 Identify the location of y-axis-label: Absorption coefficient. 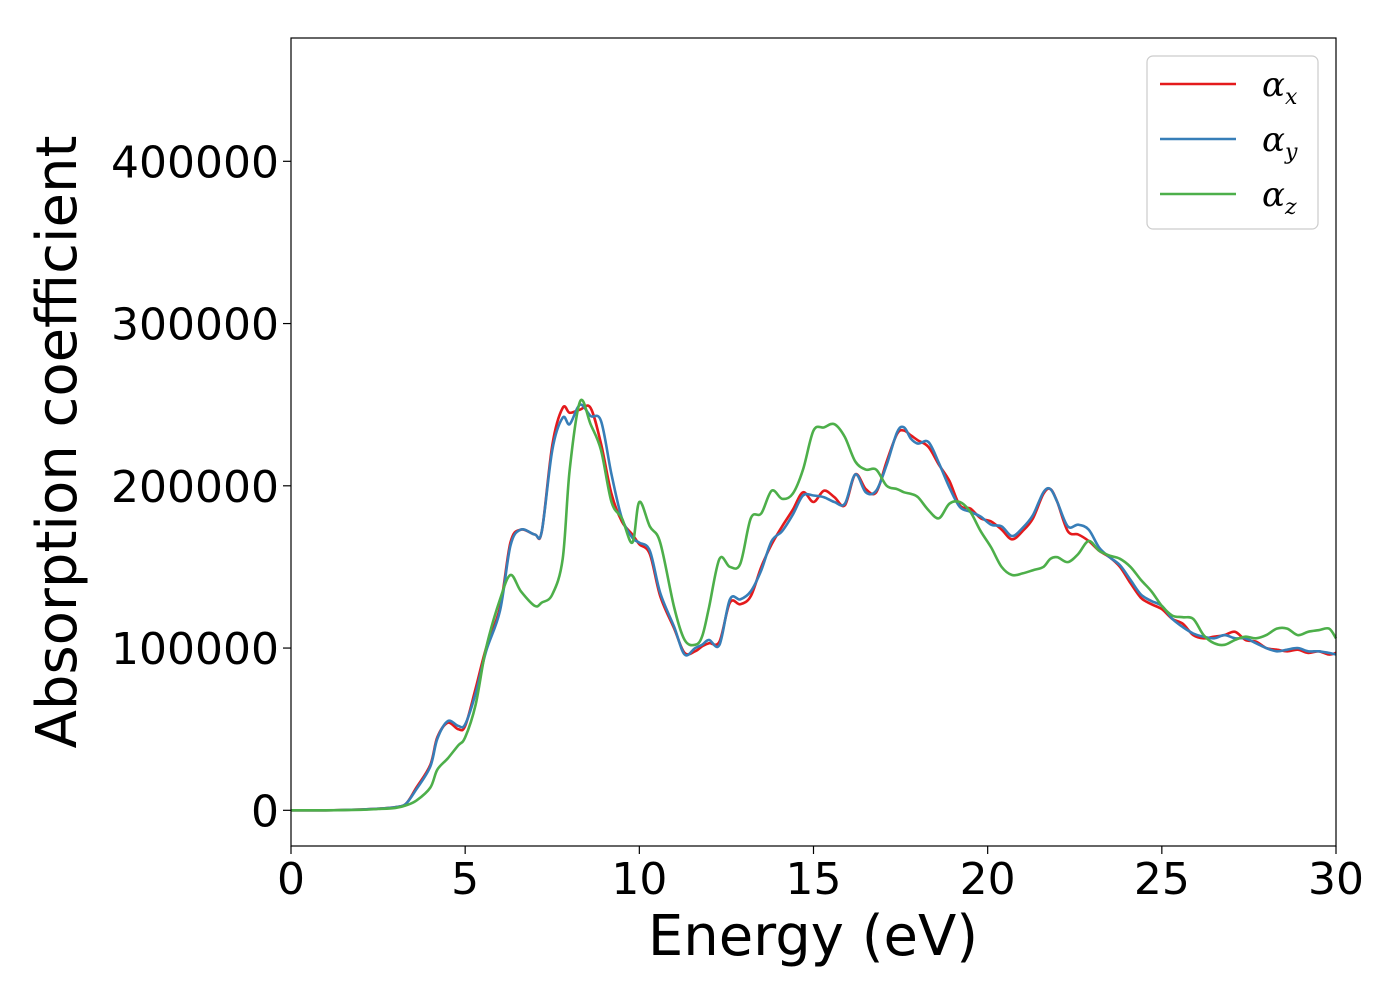
(57, 442).